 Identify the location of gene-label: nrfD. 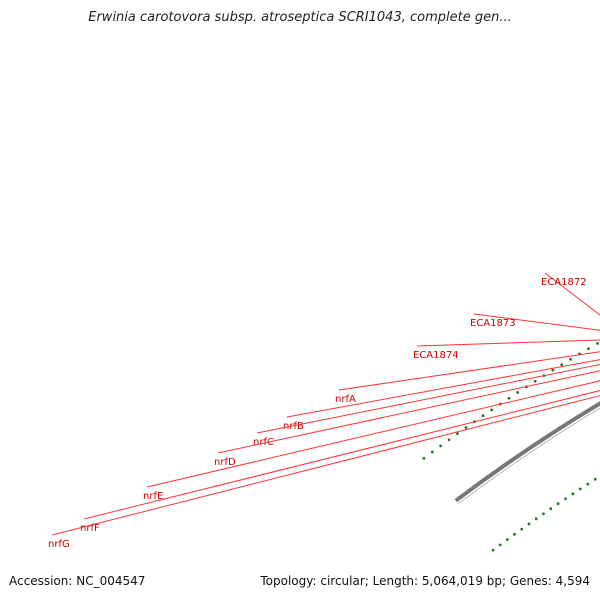
(225, 462).